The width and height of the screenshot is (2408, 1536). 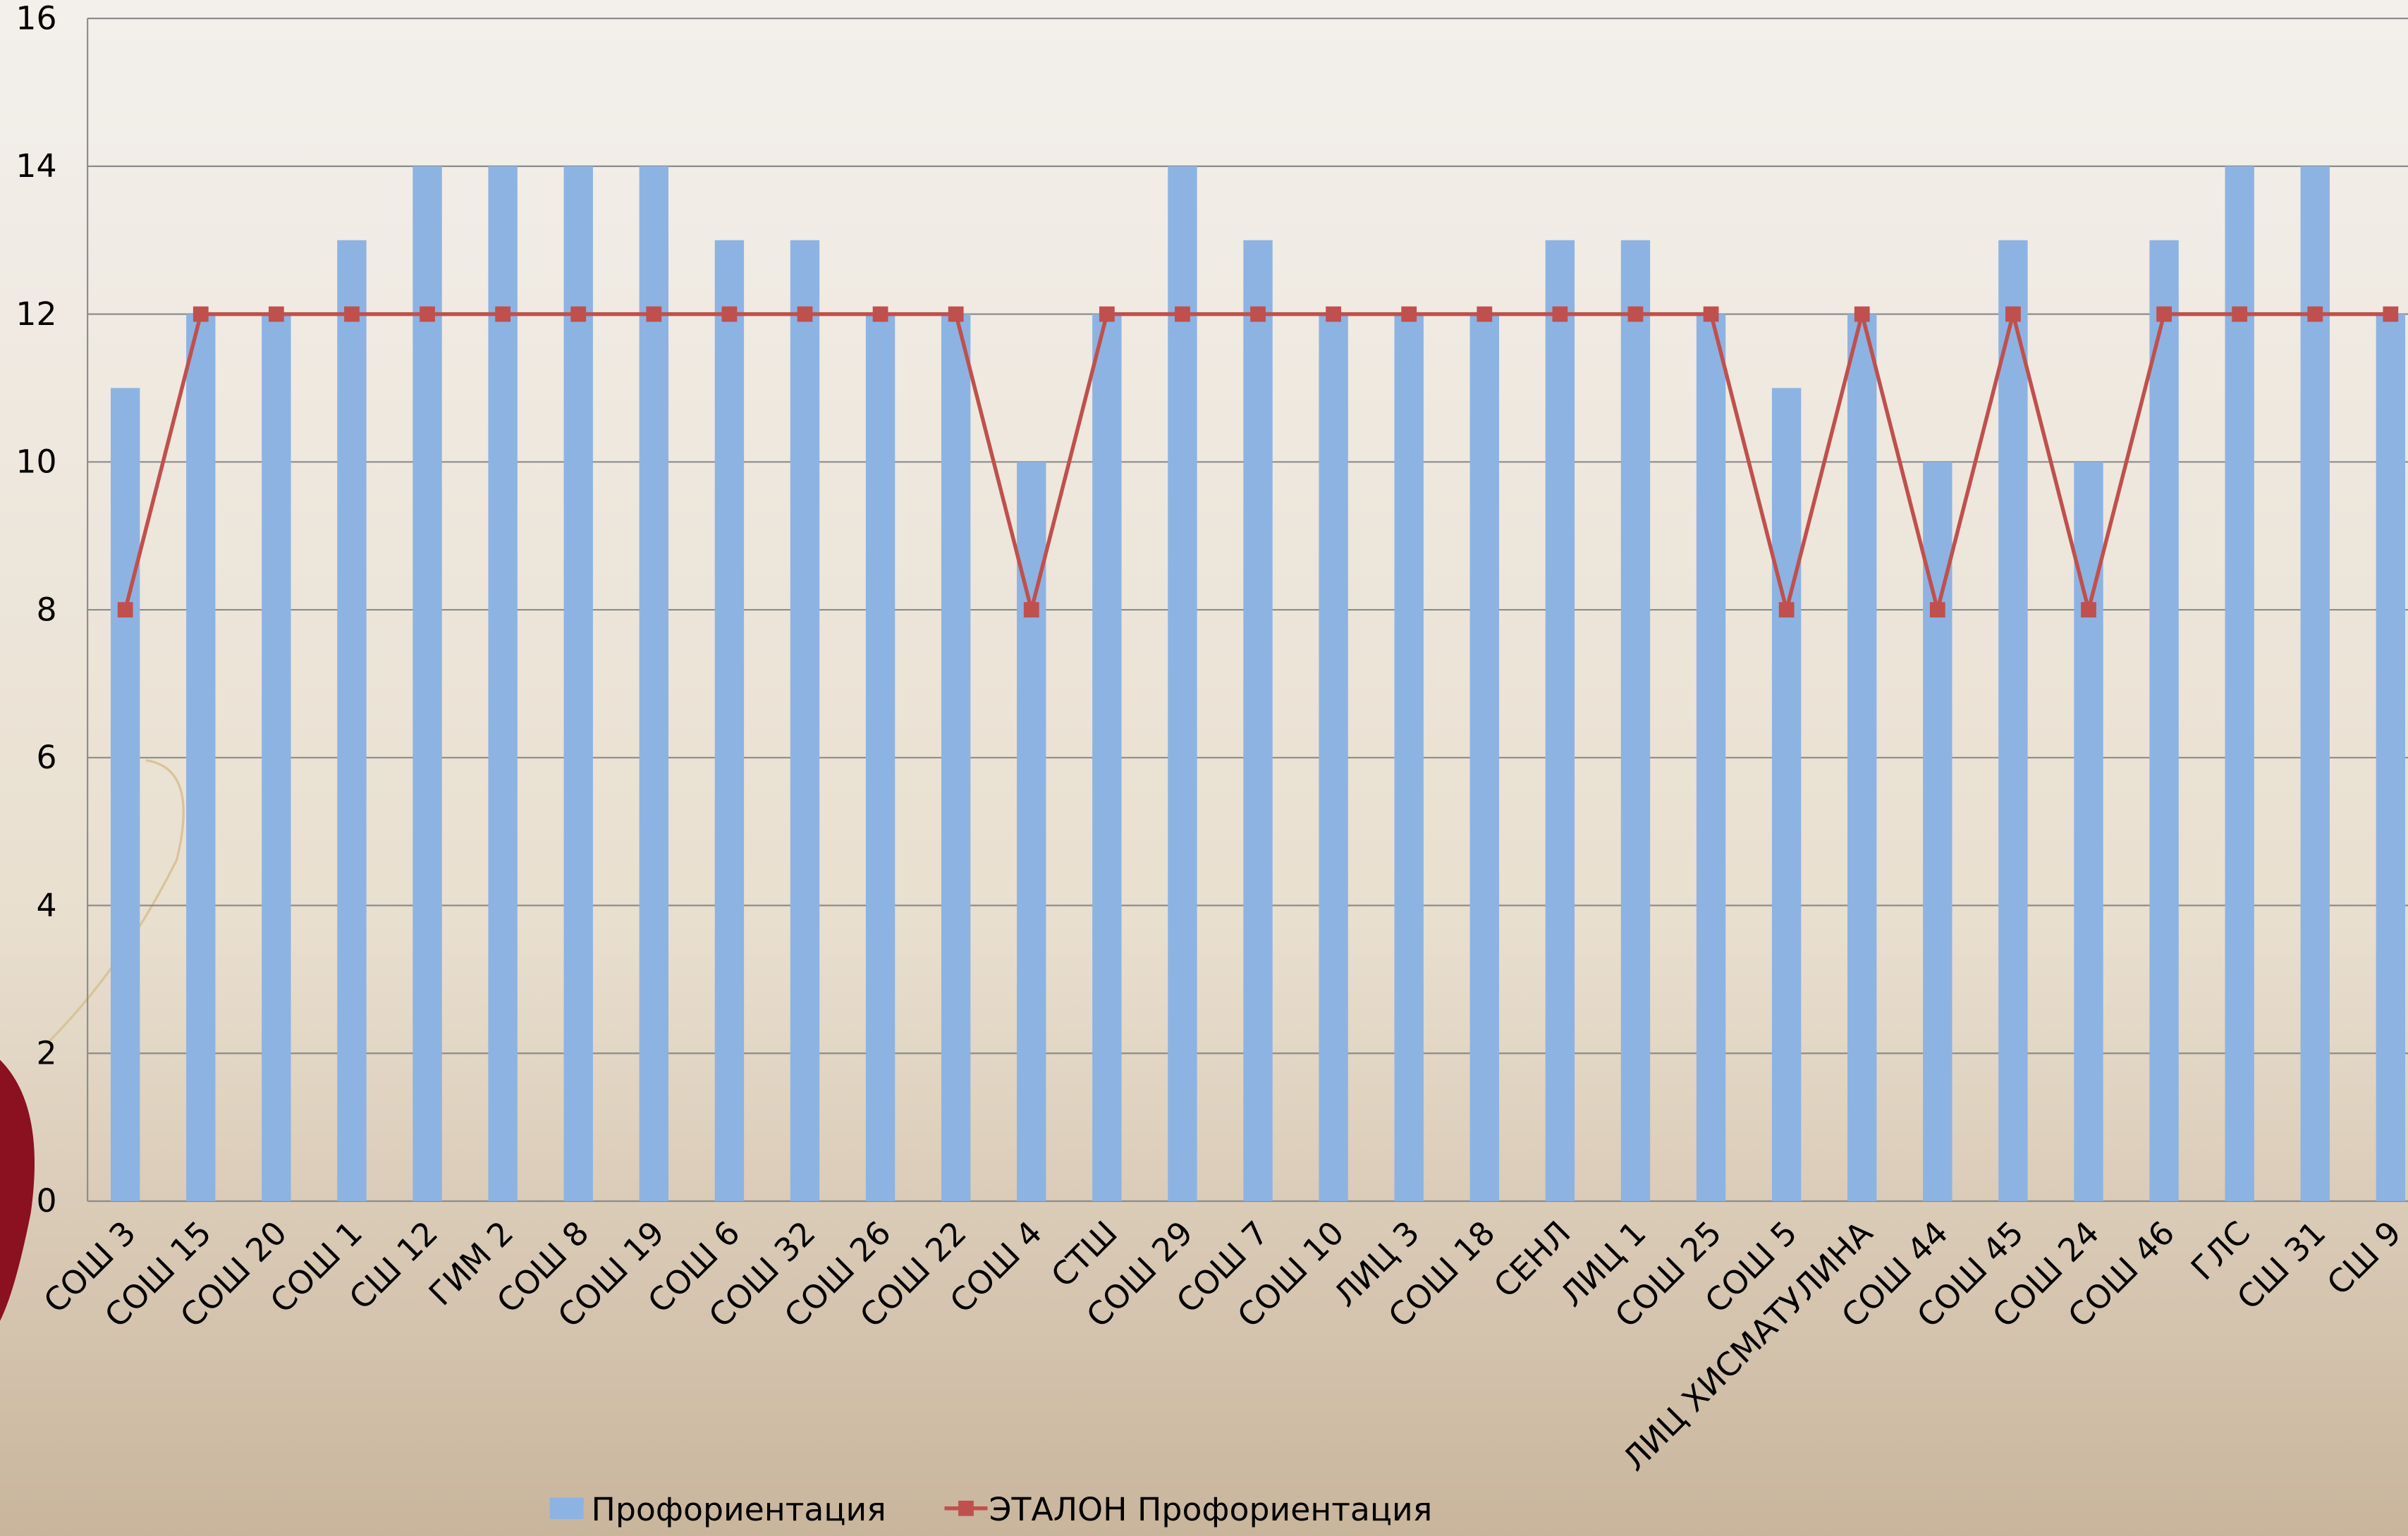 What do you see at coordinates (1211, 1509) in the screenshot?
I see `legend-label: ЭТАЛОН Профориентация` at bounding box center [1211, 1509].